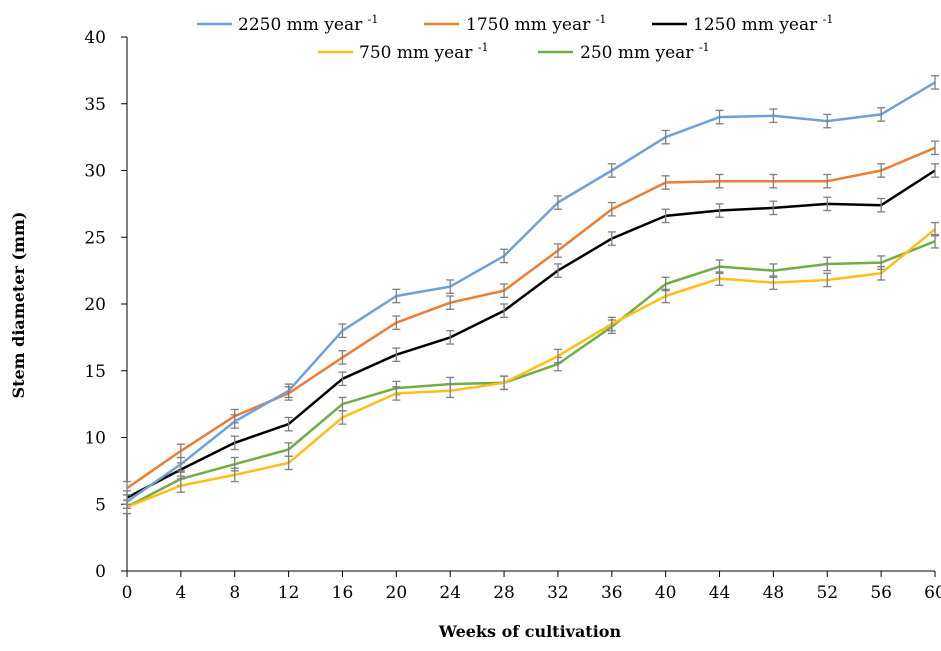 The image size is (941, 651). What do you see at coordinates (536, 24) in the screenshot?
I see `legend-label-1750: 1750 mm year -1` at bounding box center [536, 24].